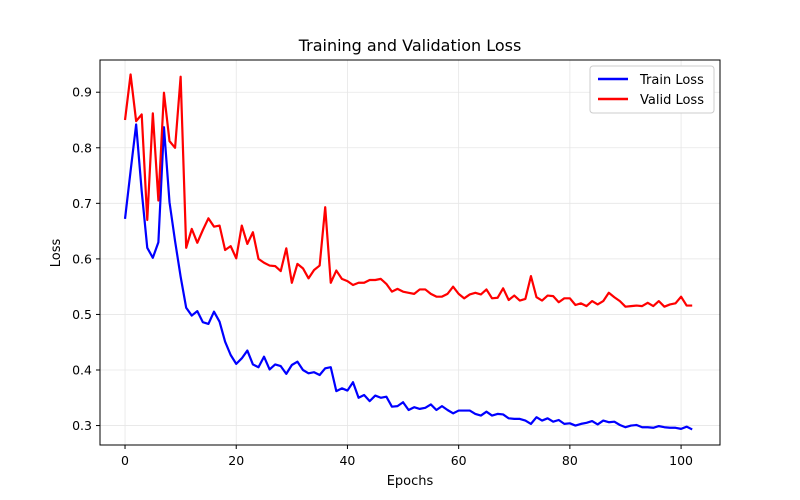 The height and width of the screenshot is (500, 800). Describe the element at coordinates (672, 100) in the screenshot. I see `legend-valid-label: Valid Loss` at that location.